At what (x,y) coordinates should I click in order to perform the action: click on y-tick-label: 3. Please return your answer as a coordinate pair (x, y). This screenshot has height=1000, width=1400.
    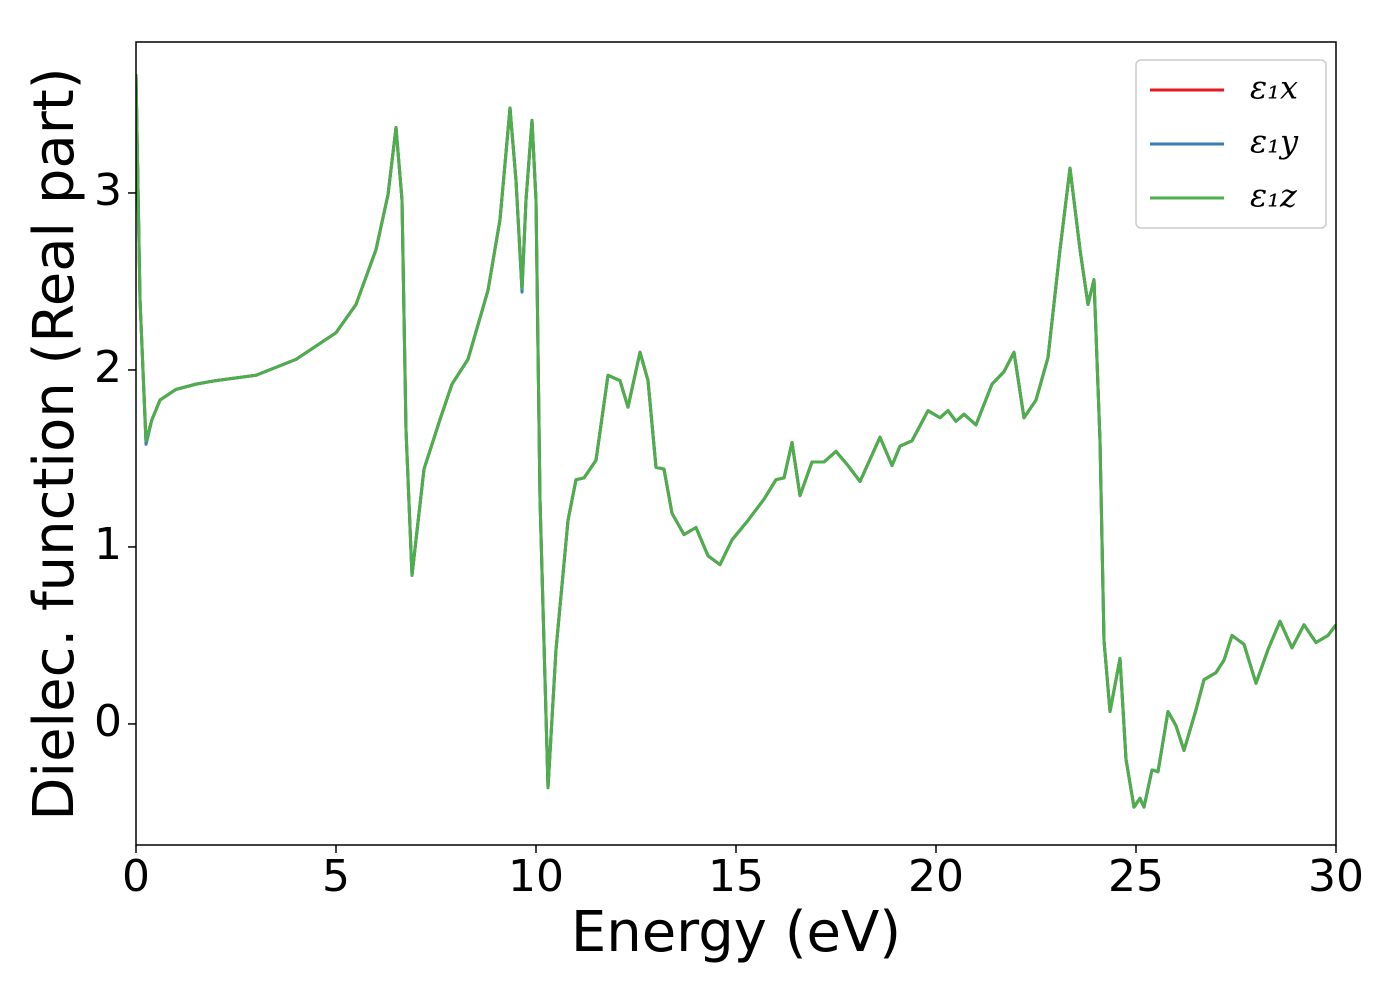
    Looking at the image, I should click on (108, 190).